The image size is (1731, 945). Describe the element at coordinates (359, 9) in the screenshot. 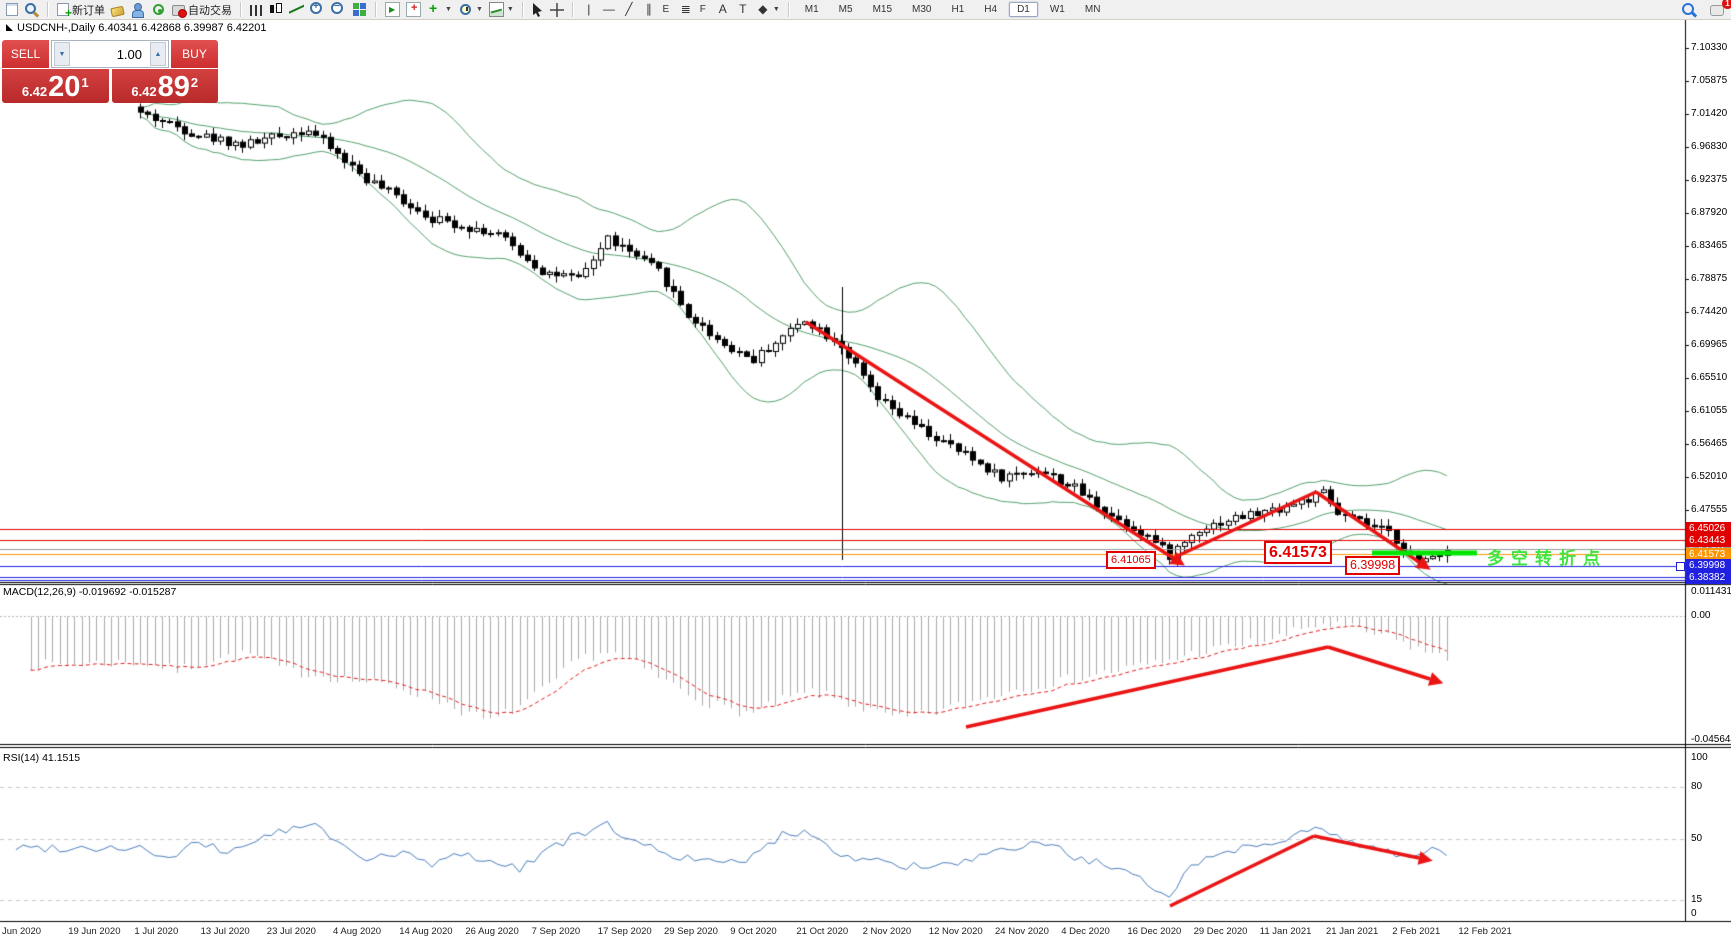

I see `tile-windows-button` at that location.